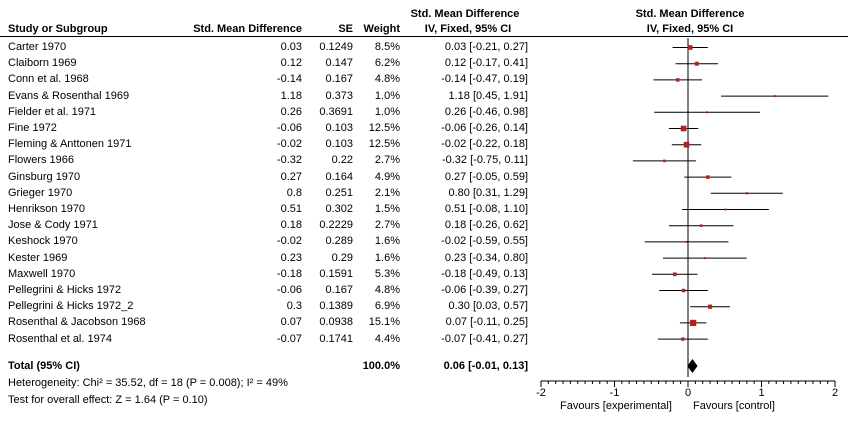 The image size is (848, 421). I want to click on weight-value: 15.1%, so click(384, 322).